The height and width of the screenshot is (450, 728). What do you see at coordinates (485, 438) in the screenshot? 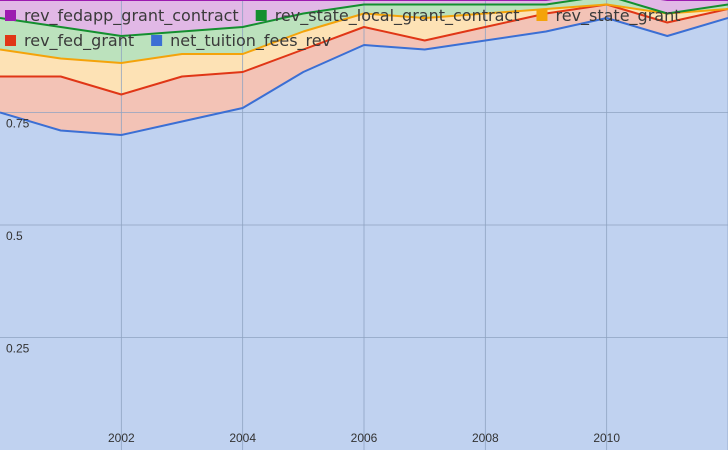
I see `x-tick-label: 2008` at bounding box center [485, 438].